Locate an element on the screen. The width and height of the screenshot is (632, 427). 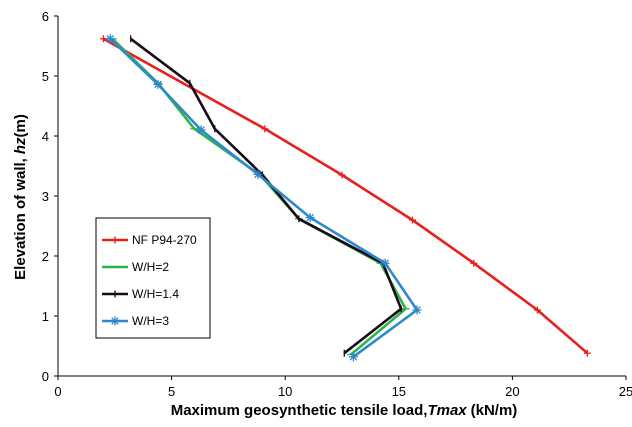
legend-entry-w-h-3: W/H=3 is located at coordinates (135, 321).